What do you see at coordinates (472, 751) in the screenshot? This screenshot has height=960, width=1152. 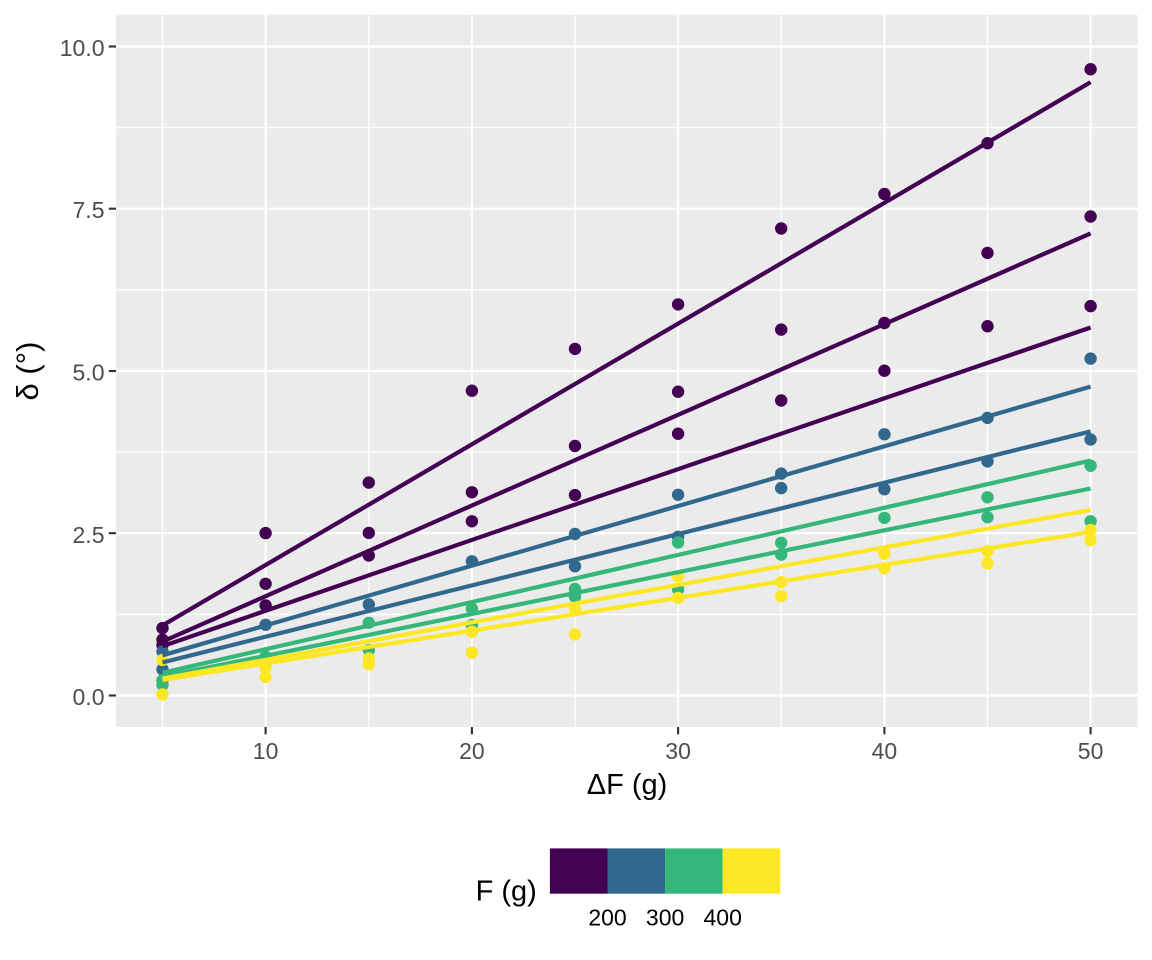 I see `svg-text: 20` at bounding box center [472, 751].